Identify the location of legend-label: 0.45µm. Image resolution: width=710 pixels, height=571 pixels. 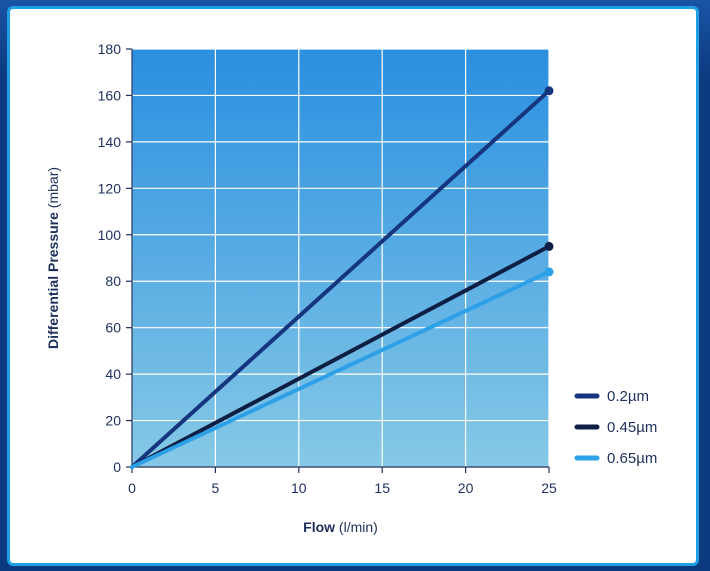
(632, 427).